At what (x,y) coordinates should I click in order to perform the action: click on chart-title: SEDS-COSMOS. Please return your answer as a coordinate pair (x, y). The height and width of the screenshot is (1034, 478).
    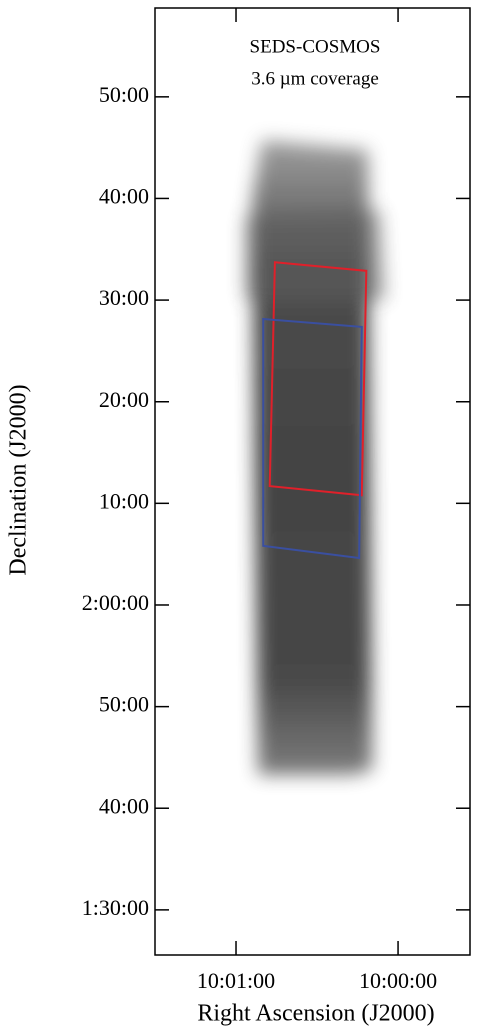
    Looking at the image, I should click on (315, 46).